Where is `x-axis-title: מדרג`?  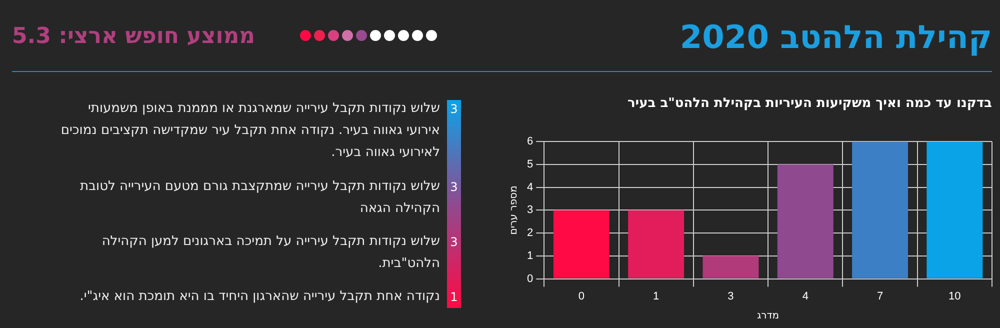
x-axis-title: מדרג is located at coordinates (768, 316).